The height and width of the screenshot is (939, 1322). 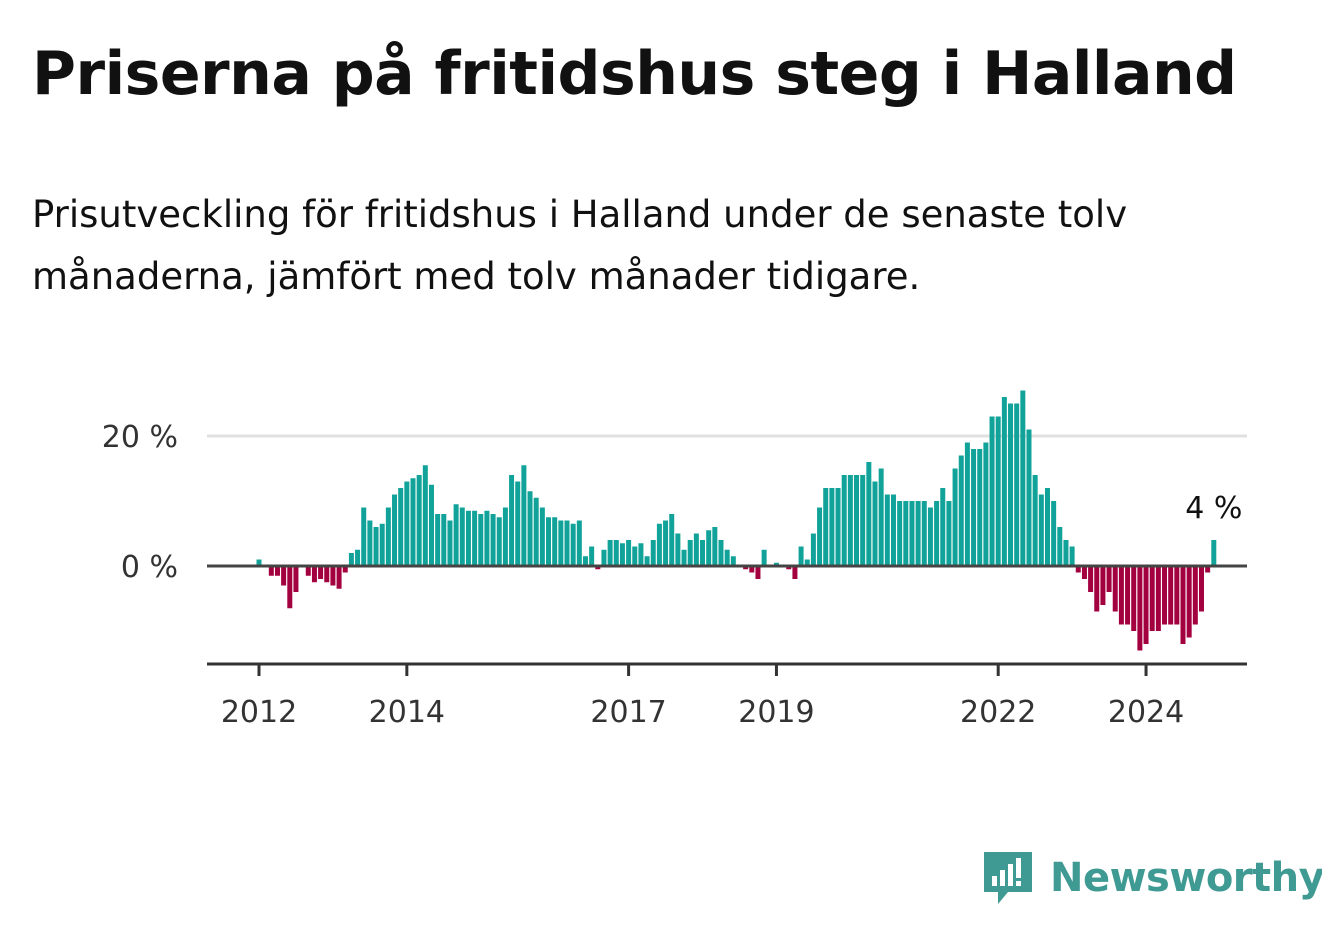 I want to click on x-tick-label: 2017, so click(x=628, y=712).